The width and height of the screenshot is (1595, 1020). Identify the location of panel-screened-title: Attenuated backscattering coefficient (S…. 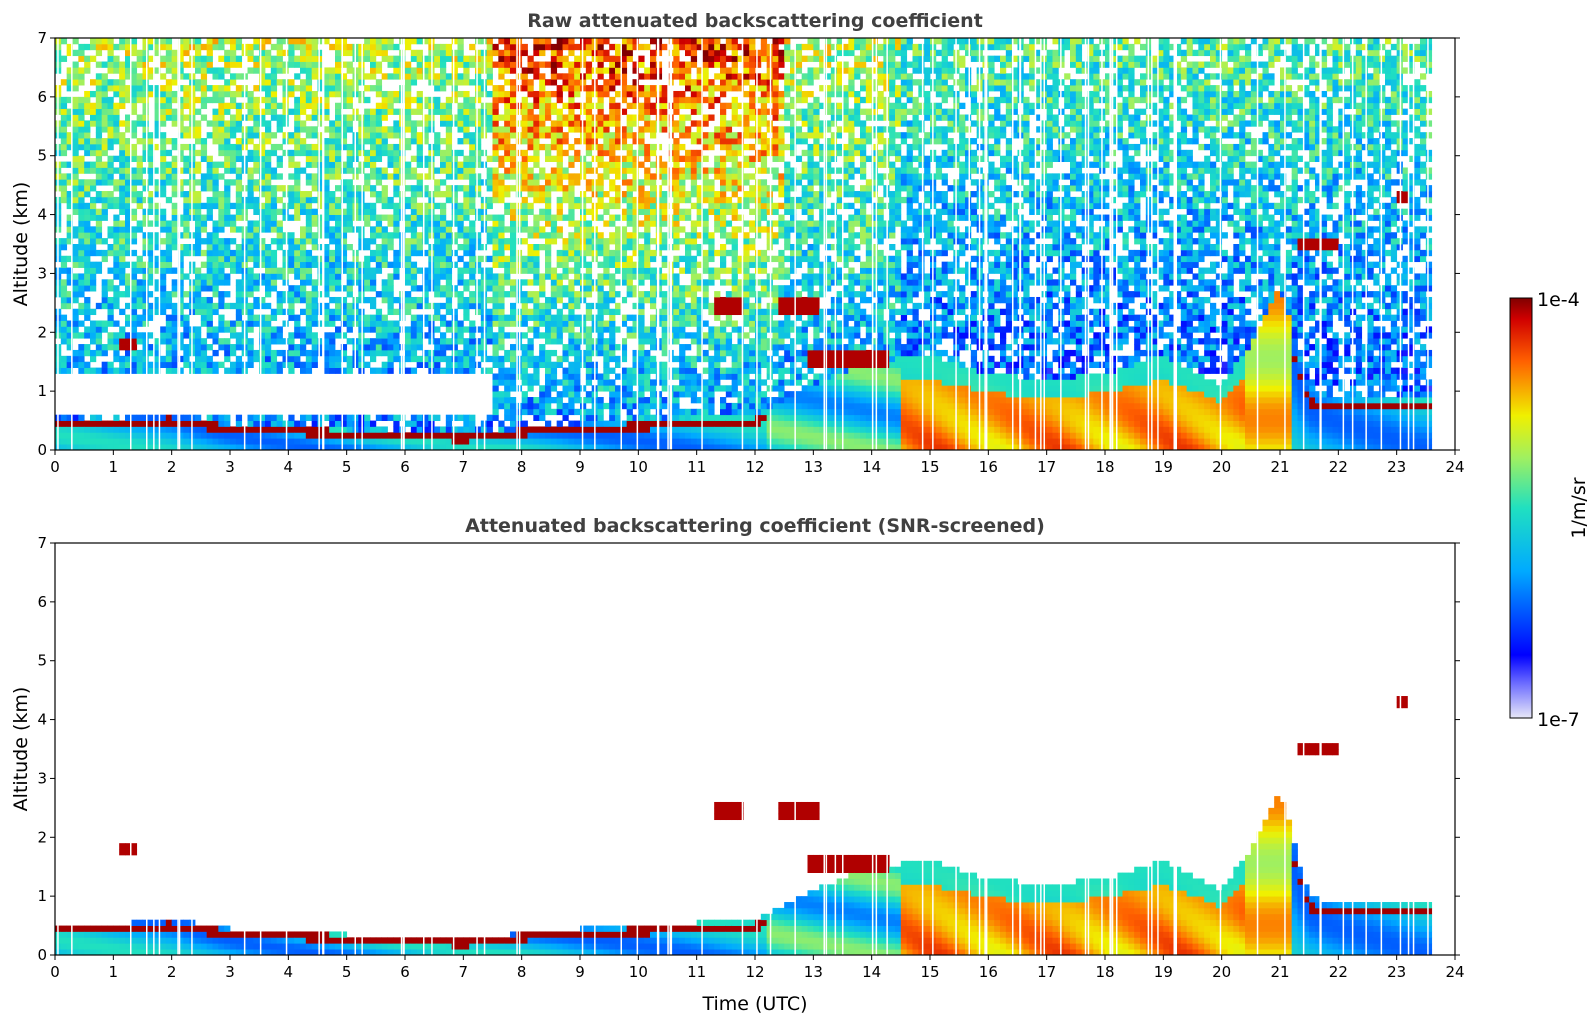
(755, 526).